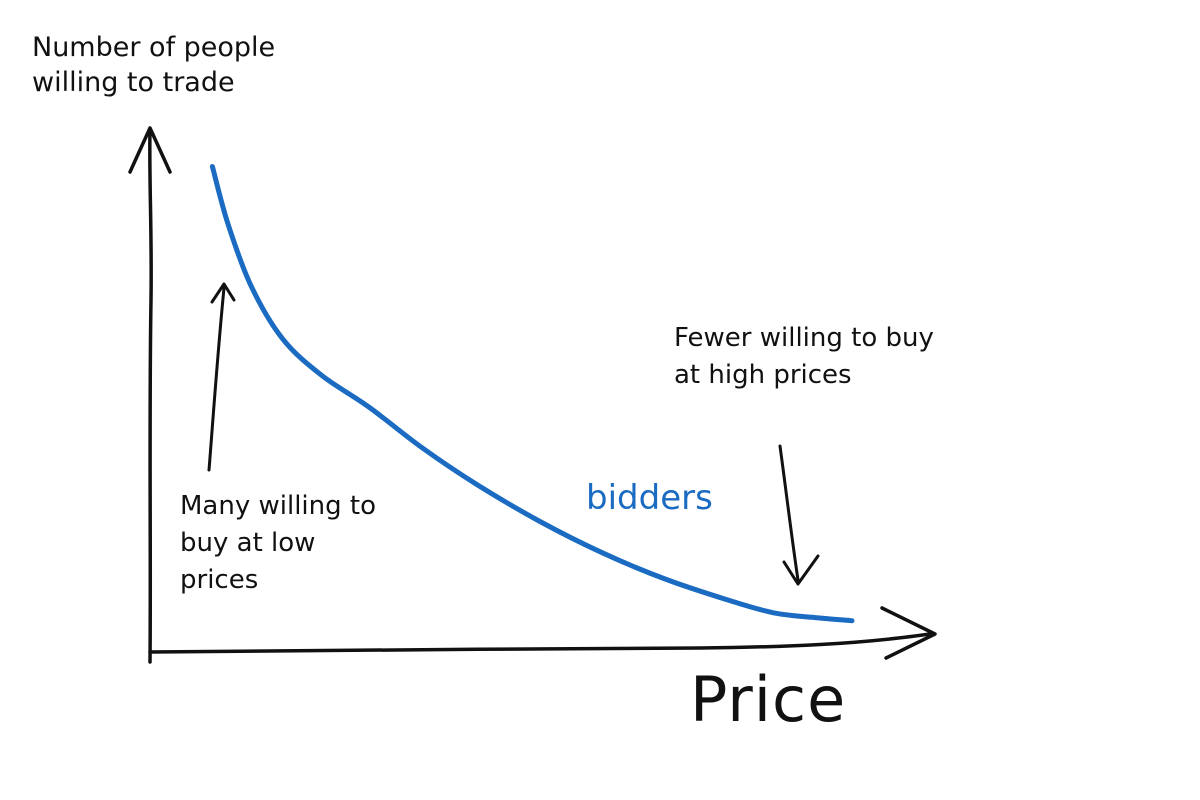 This screenshot has width=1200, height=800. Describe the element at coordinates (804, 356) in the screenshot. I see `annotation-high-prices: Fewer willing to buy at high prices` at that location.